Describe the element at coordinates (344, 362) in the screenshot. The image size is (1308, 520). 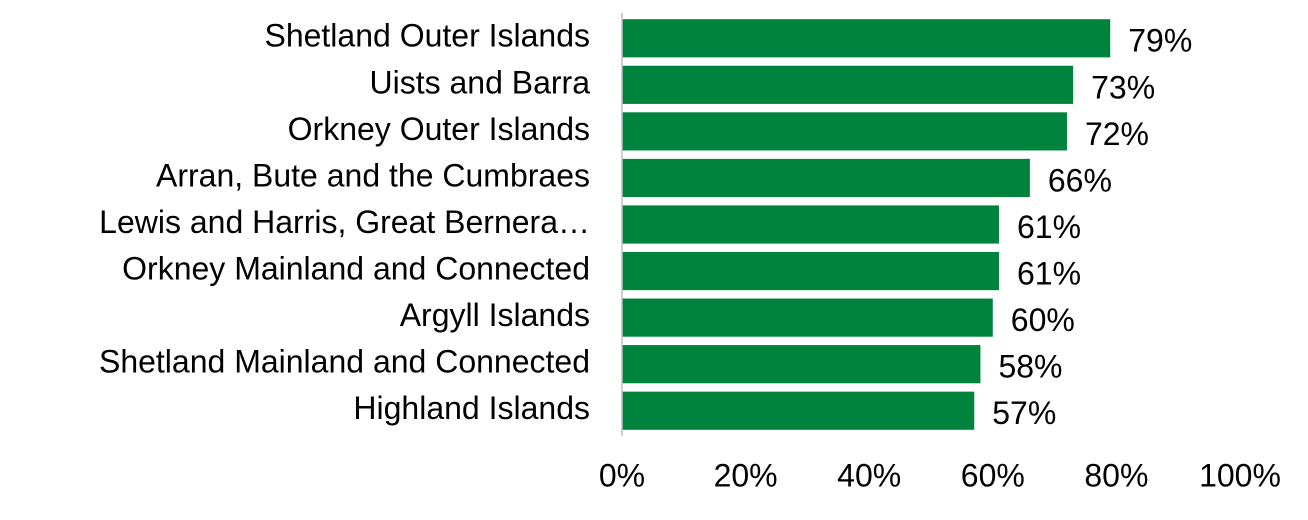
I see `y-tick-label: Shetland Mainland and Connected` at that location.